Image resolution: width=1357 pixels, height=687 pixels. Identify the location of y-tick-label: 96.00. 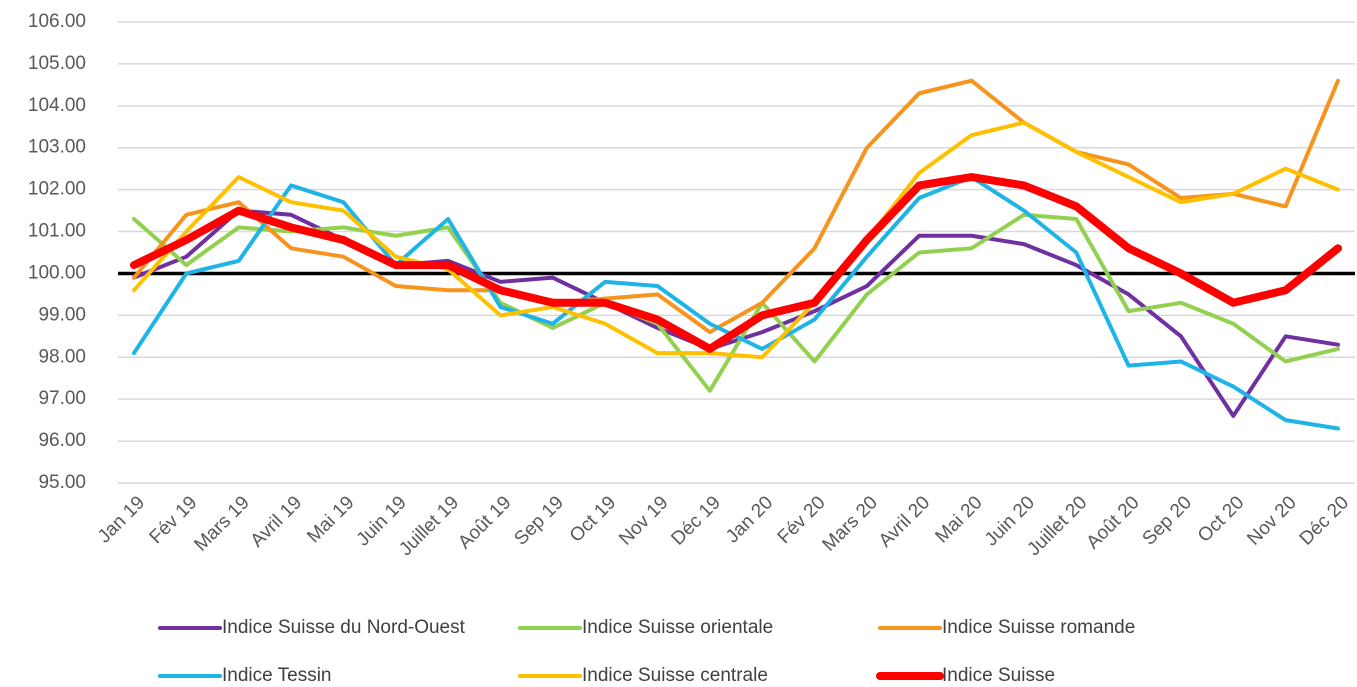
(62, 440).